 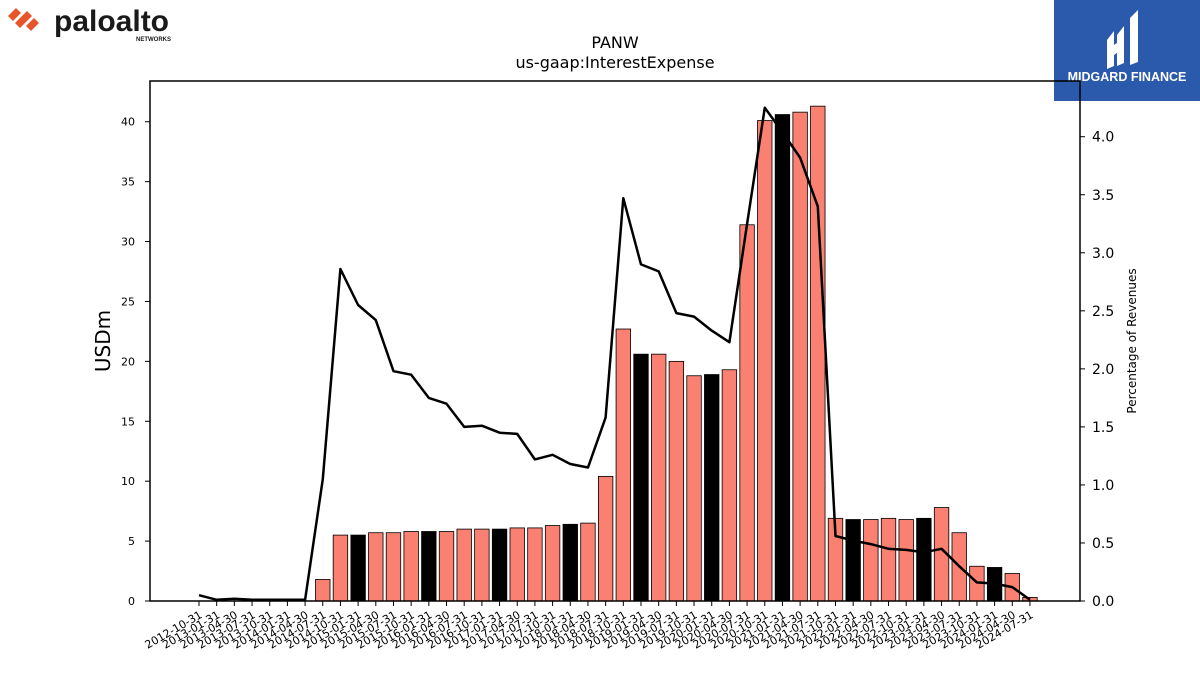 I want to click on y-axis-ticks: 0 5 10 15 20 25 30 35 40, so click(x=135, y=362).